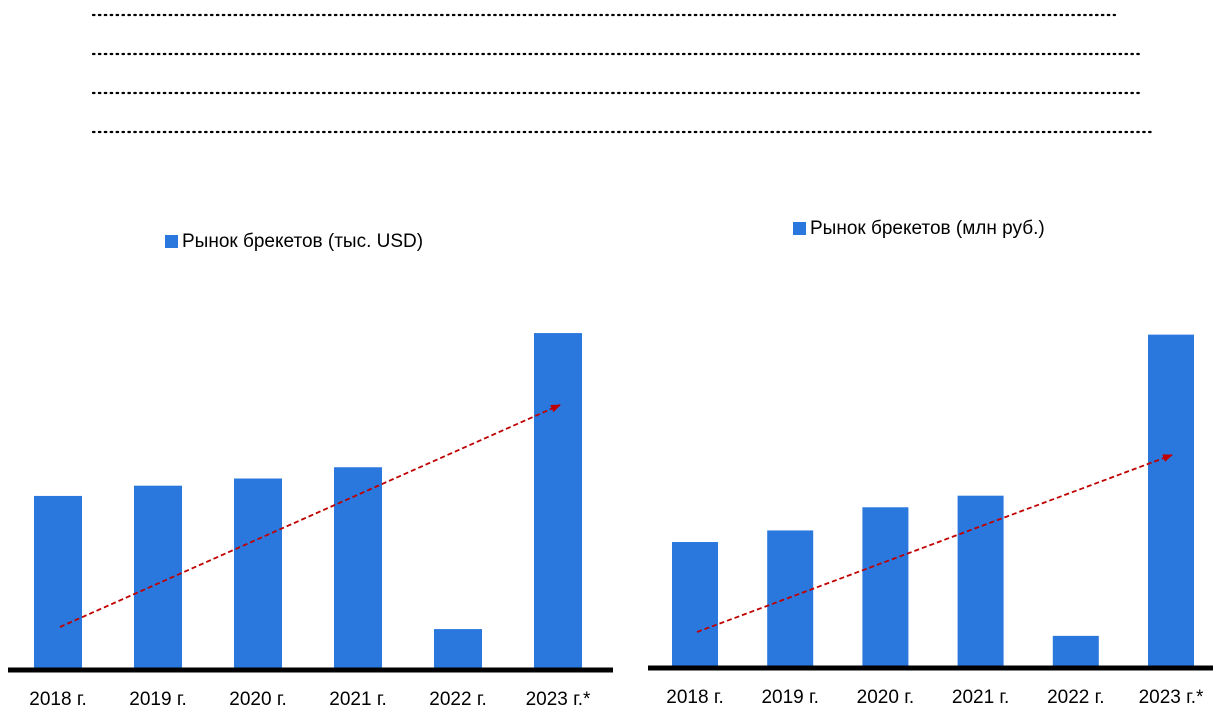 Image resolution: width=1213 pixels, height=715 pixels. Describe the element at coordinates (302, 241) in the screenshot. I see `legend-label: Рынок брекетов (тыс. USD)` at that location.